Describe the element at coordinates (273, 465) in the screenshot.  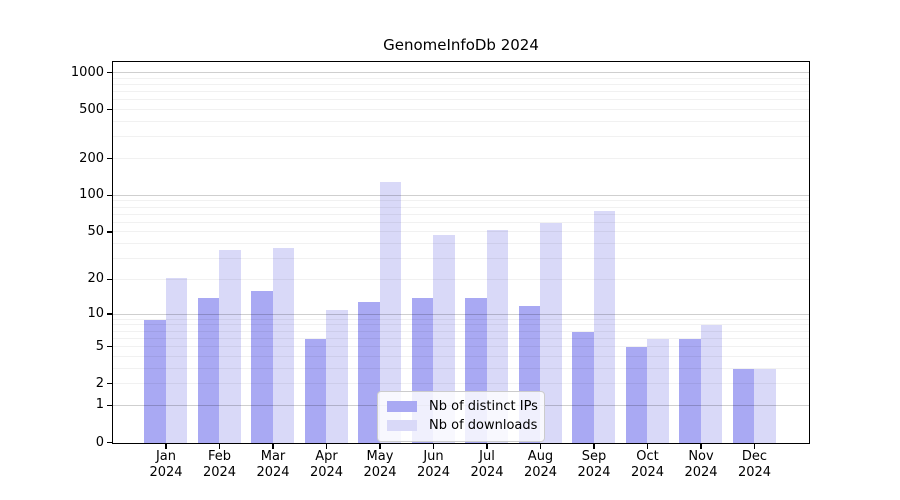
I see `xtick-label-mar: Mar 2024` at that location.